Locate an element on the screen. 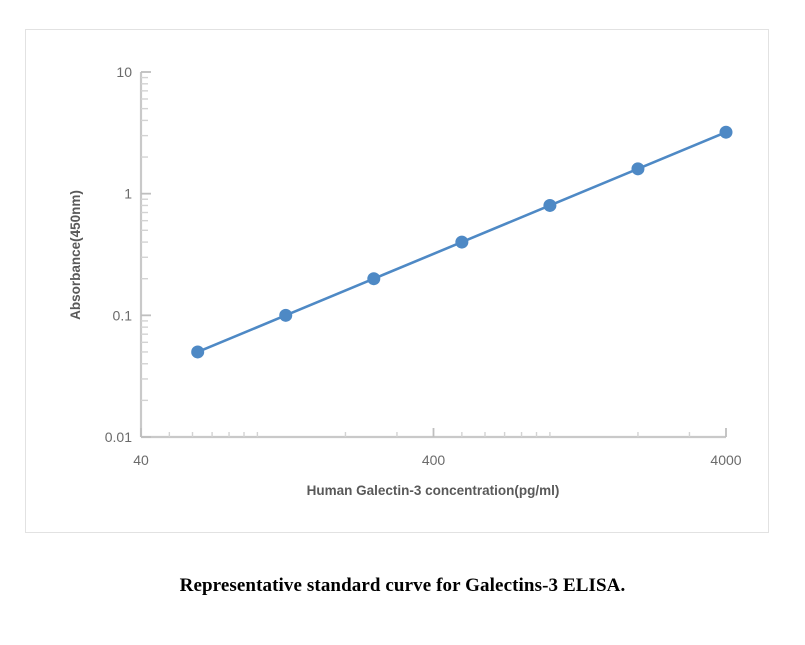 This screenshot has height=645, width=805. y-axis-major-ticks is located at coordinates (146, 254).